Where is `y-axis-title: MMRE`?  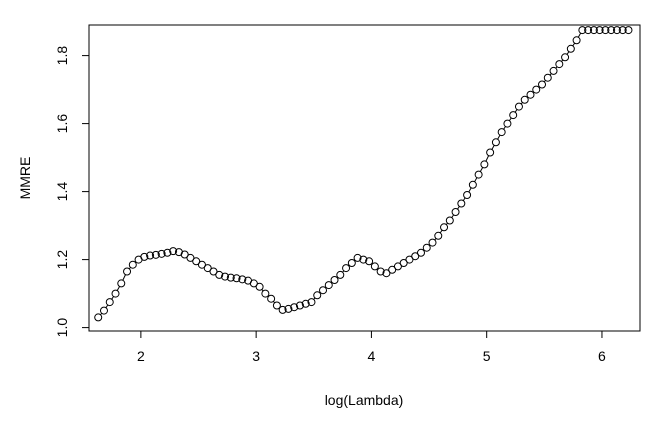 y-axis-title: MMRE is located at coordinates (25, 178).